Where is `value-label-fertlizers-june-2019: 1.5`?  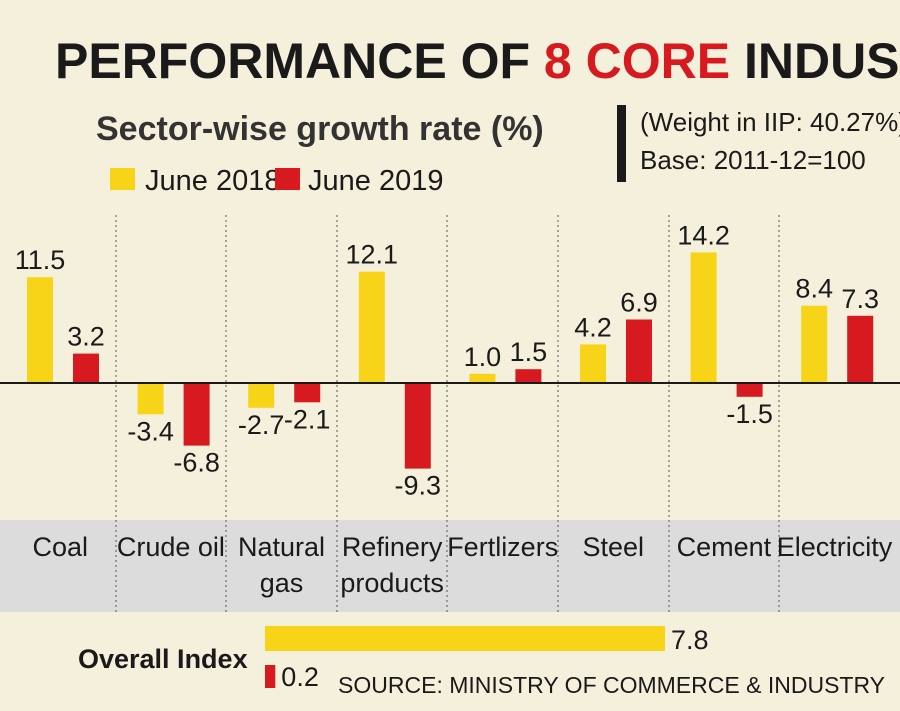
value-label-fertlizers-june-2019: 1.5 is located at coordinates (529, 352).